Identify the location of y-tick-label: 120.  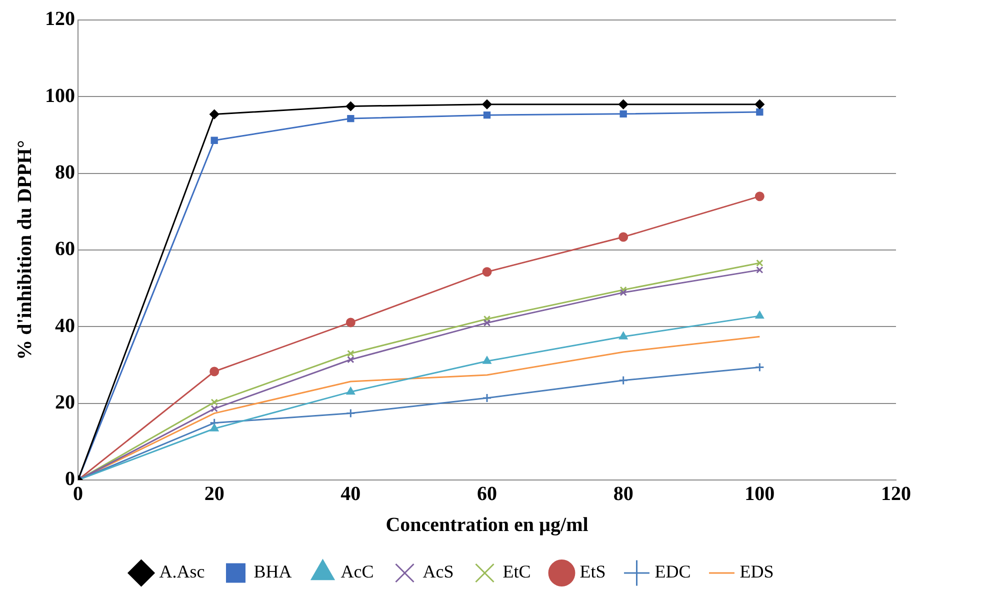
(60, 19).